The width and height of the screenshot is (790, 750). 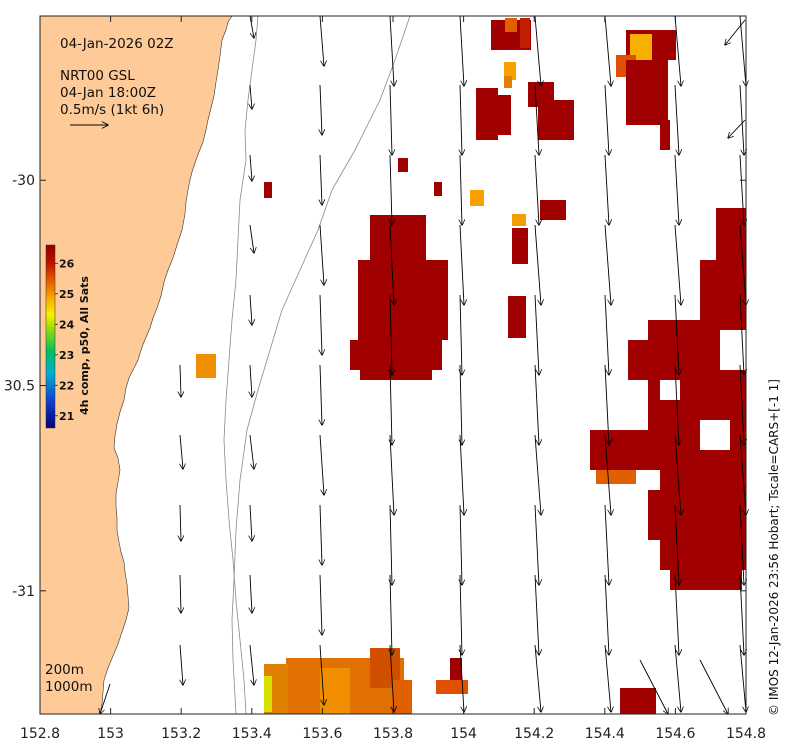 What do you see at coordinates (66, 385) in the screenshot?
I see `colorbar-tick-label: 22` at bounding box center [66, 385].